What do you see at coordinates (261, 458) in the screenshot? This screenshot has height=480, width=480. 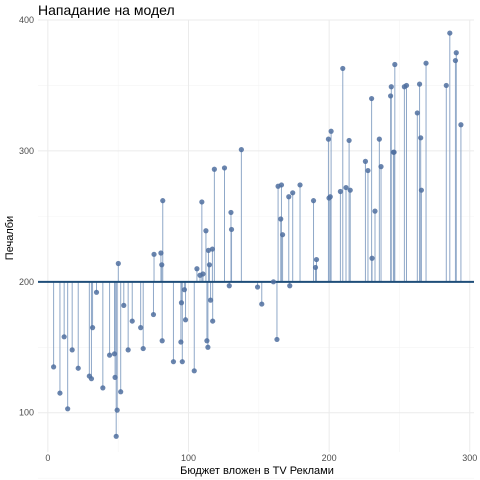 I see `x-axis-ticks: 0 100 200 300` at bounding box center [261, 458].